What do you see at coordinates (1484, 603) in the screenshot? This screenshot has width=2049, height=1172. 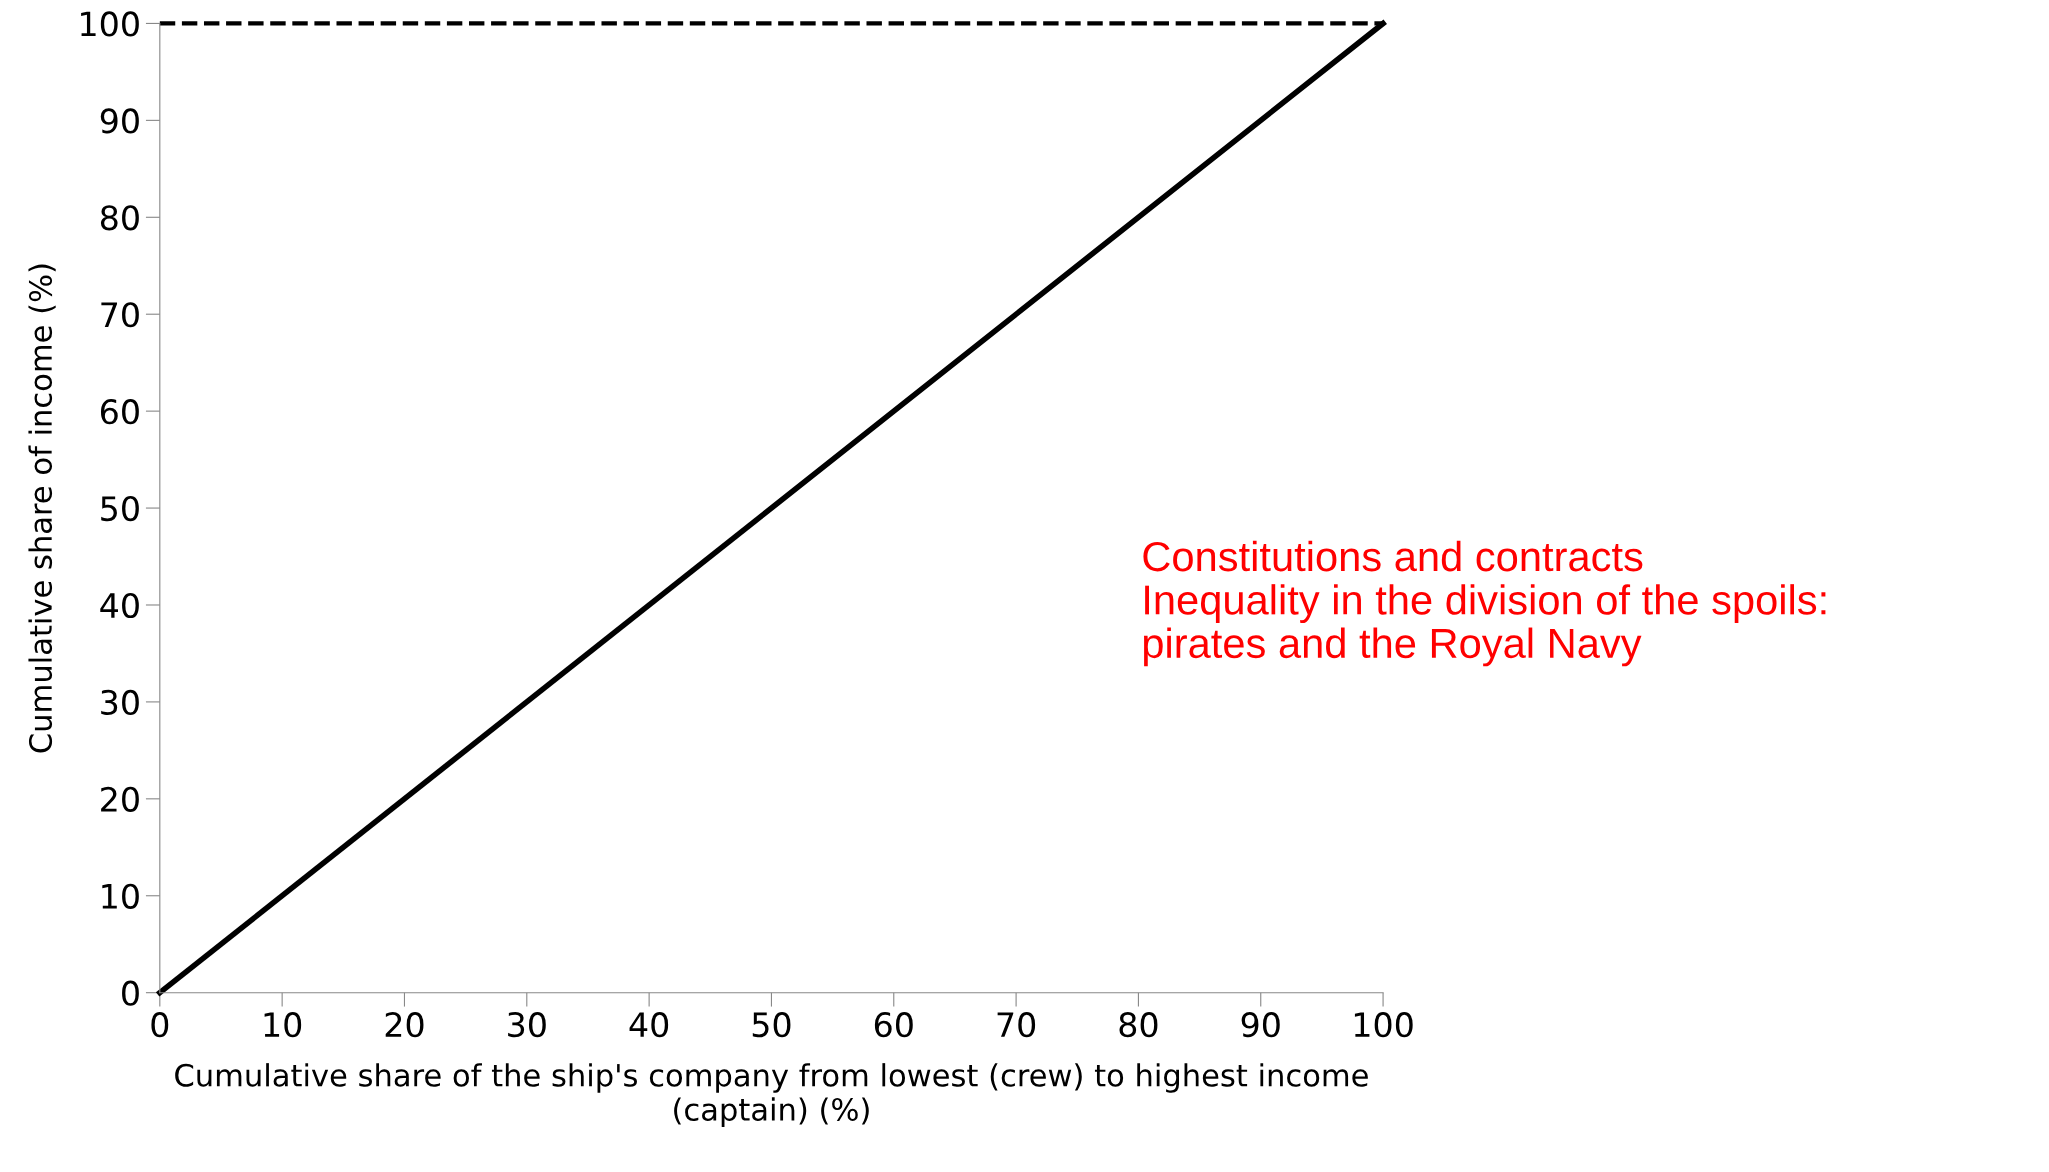 I see `annotation: Constitutions and contracts Inequality in the division of the spoils: pirates and the Royal Navy` at bounding box center [1484, 603].